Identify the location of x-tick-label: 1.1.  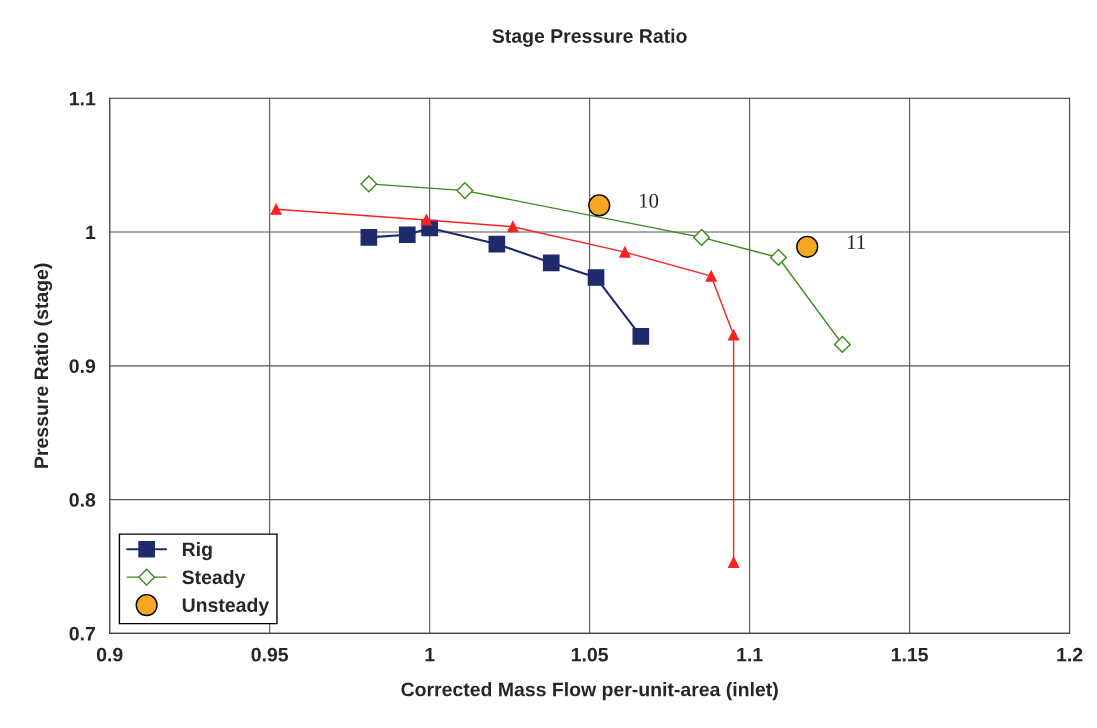
(750, 654).